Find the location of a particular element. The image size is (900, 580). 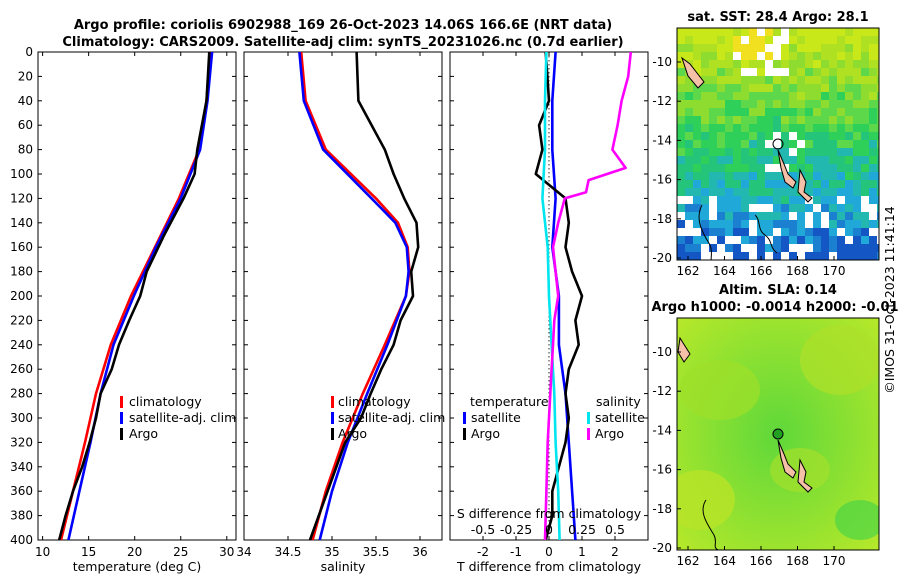

s-difference-label: S difference from climatology is located at coordinates (549, 513).